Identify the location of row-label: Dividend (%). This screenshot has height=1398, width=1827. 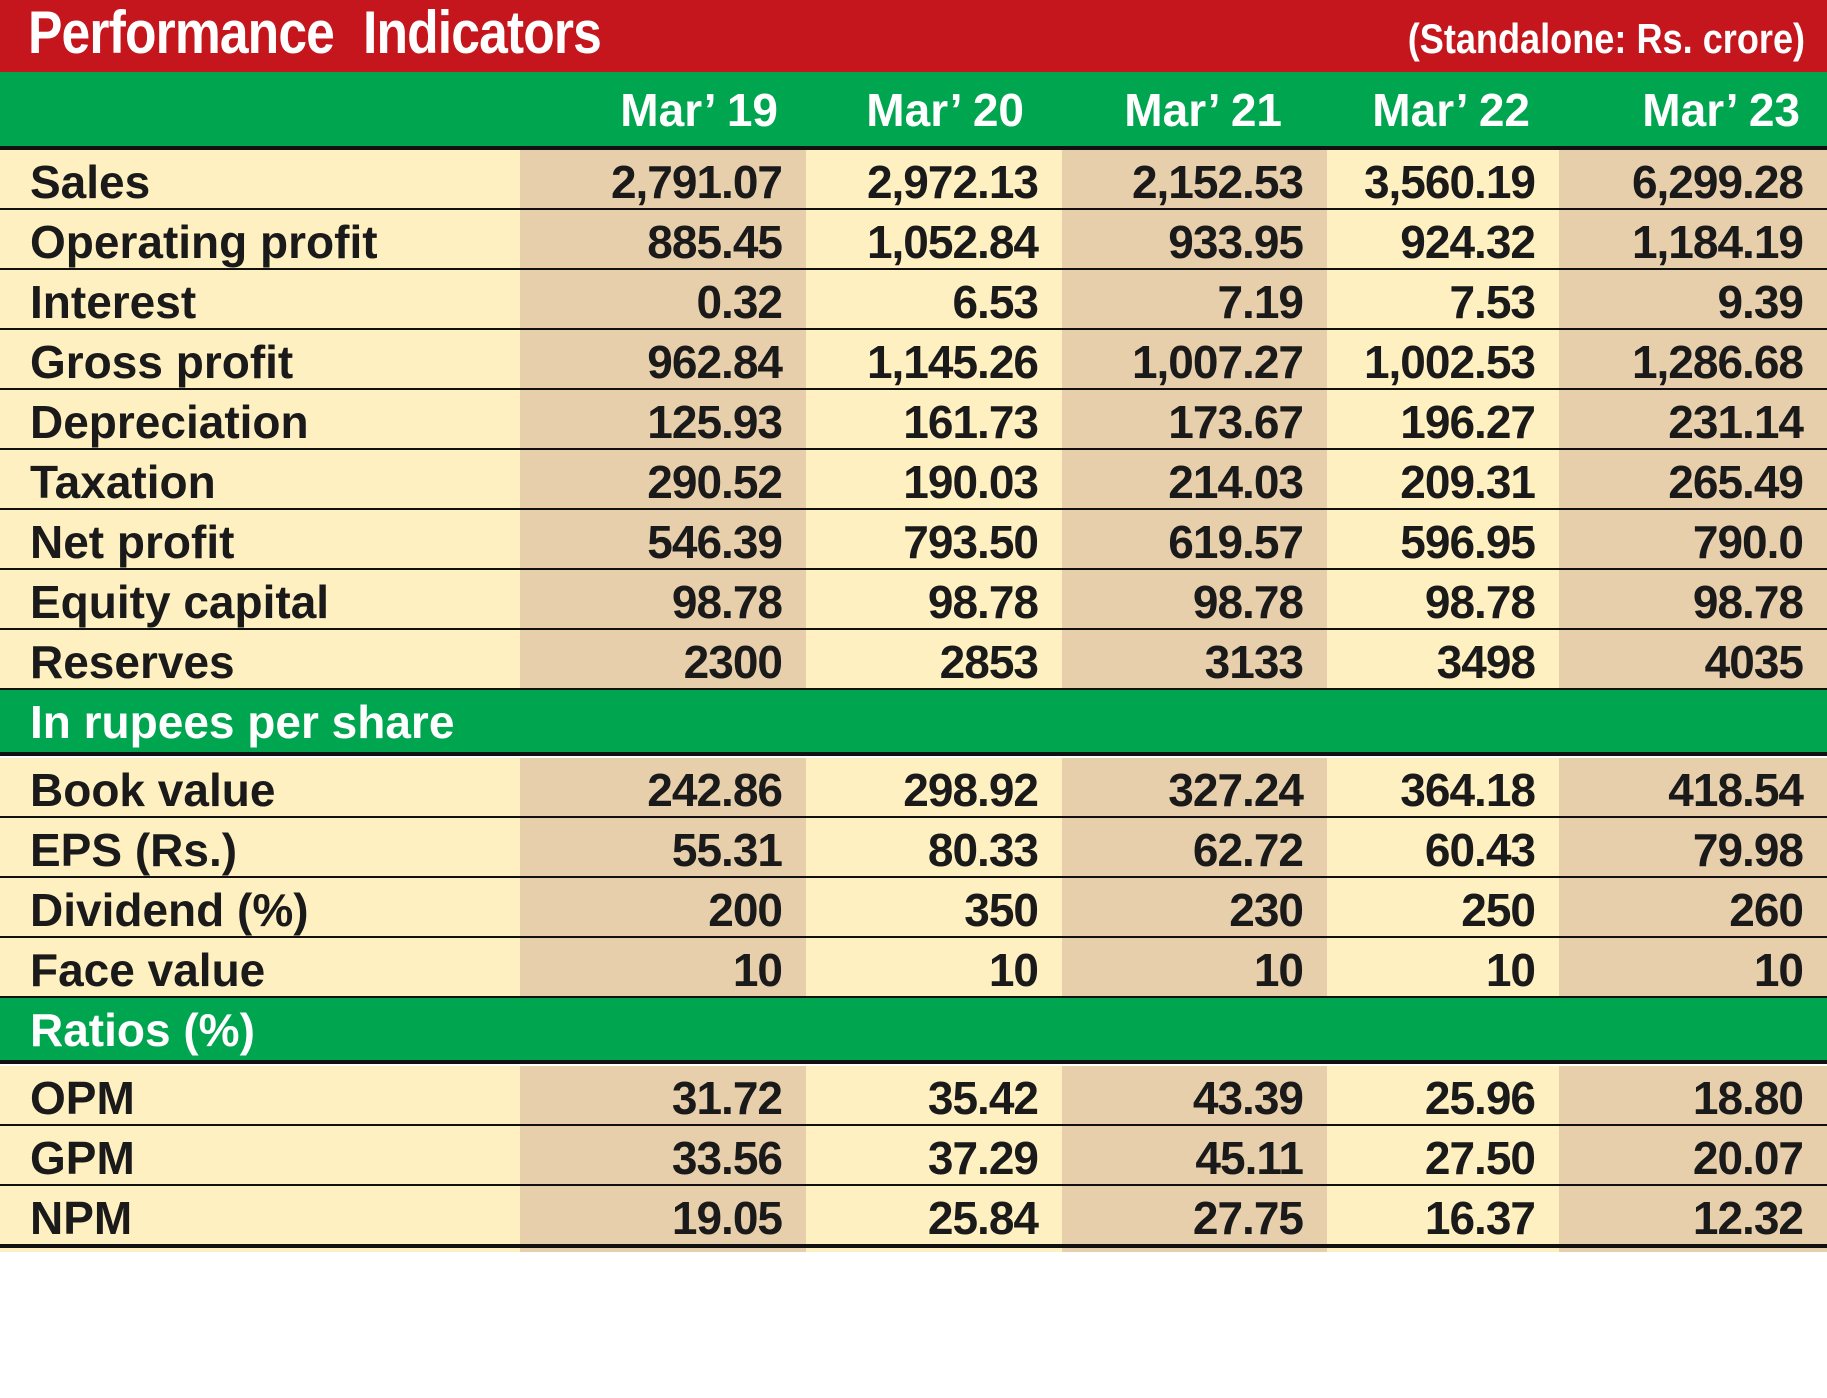
(260, 911).